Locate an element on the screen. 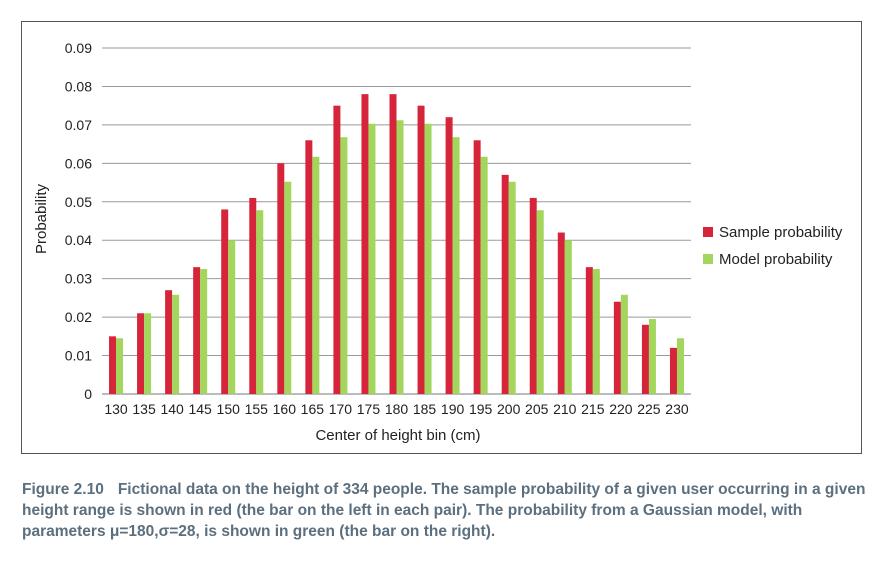 The image size is (896, 566). x-tick-label: 175 is located at coordinates (369, 409).